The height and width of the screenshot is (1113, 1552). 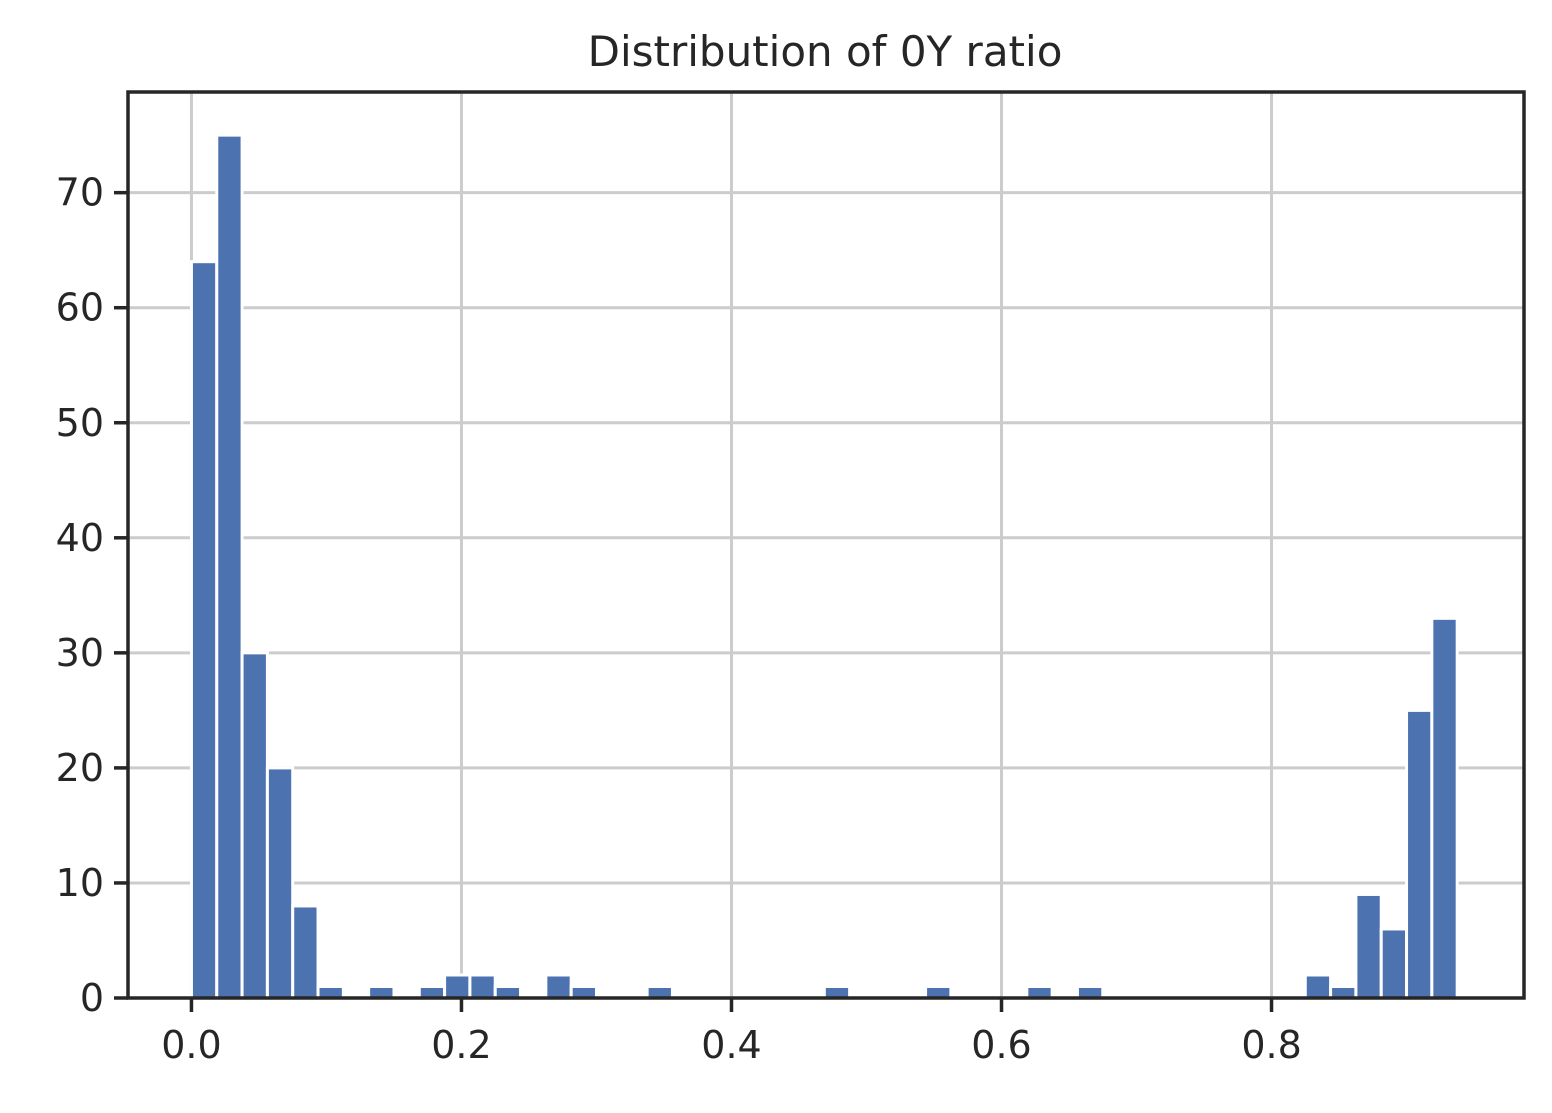 I want to click on y-tick-label: 70, so click(x=80, y=193).